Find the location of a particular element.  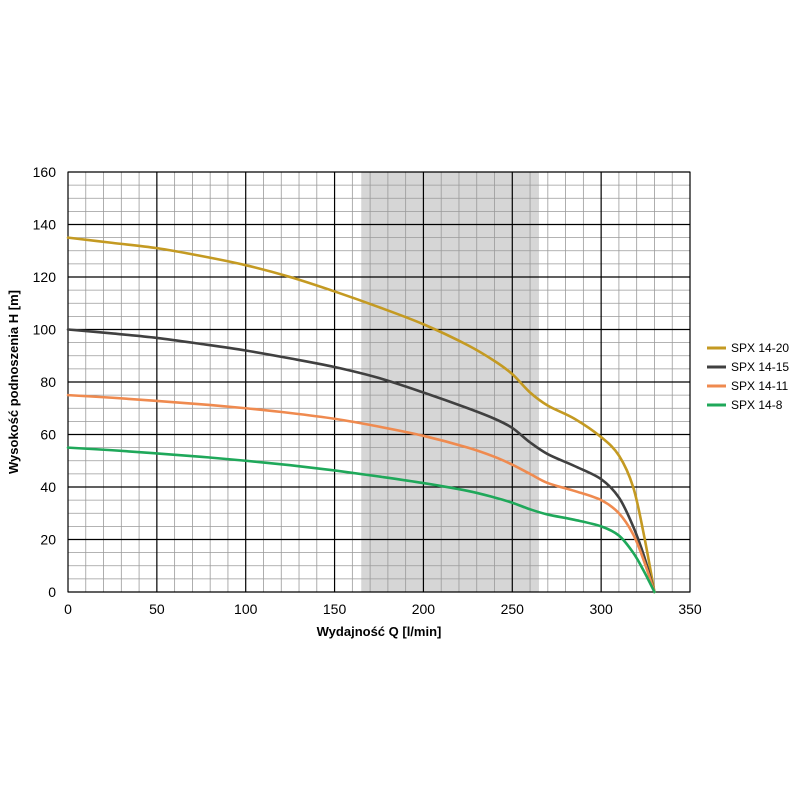

legend-label-spx-14-11: SPX 14-11 is located at coordinates (759, 386).